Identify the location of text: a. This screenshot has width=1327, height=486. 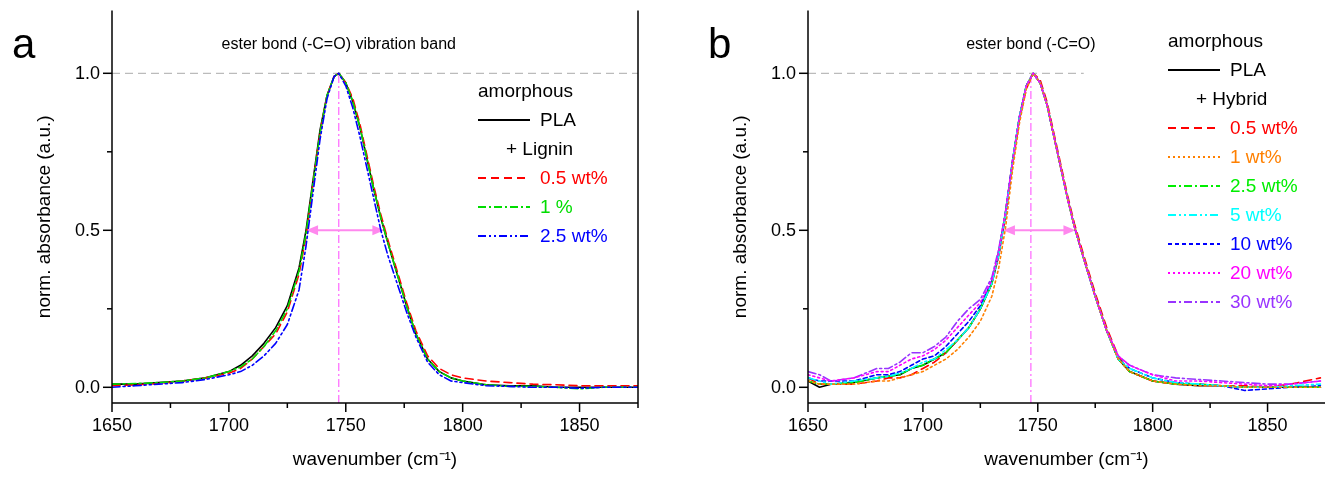
(24, 43).